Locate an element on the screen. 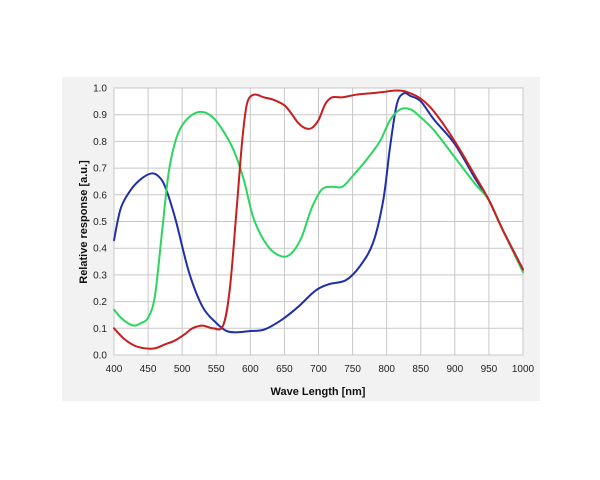  x-tick-label: 850 is located at coordinates (420, 369).